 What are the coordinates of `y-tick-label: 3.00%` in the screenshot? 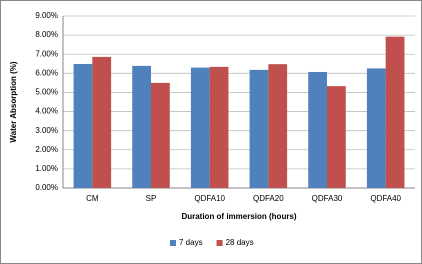 It's located at (46, 130).